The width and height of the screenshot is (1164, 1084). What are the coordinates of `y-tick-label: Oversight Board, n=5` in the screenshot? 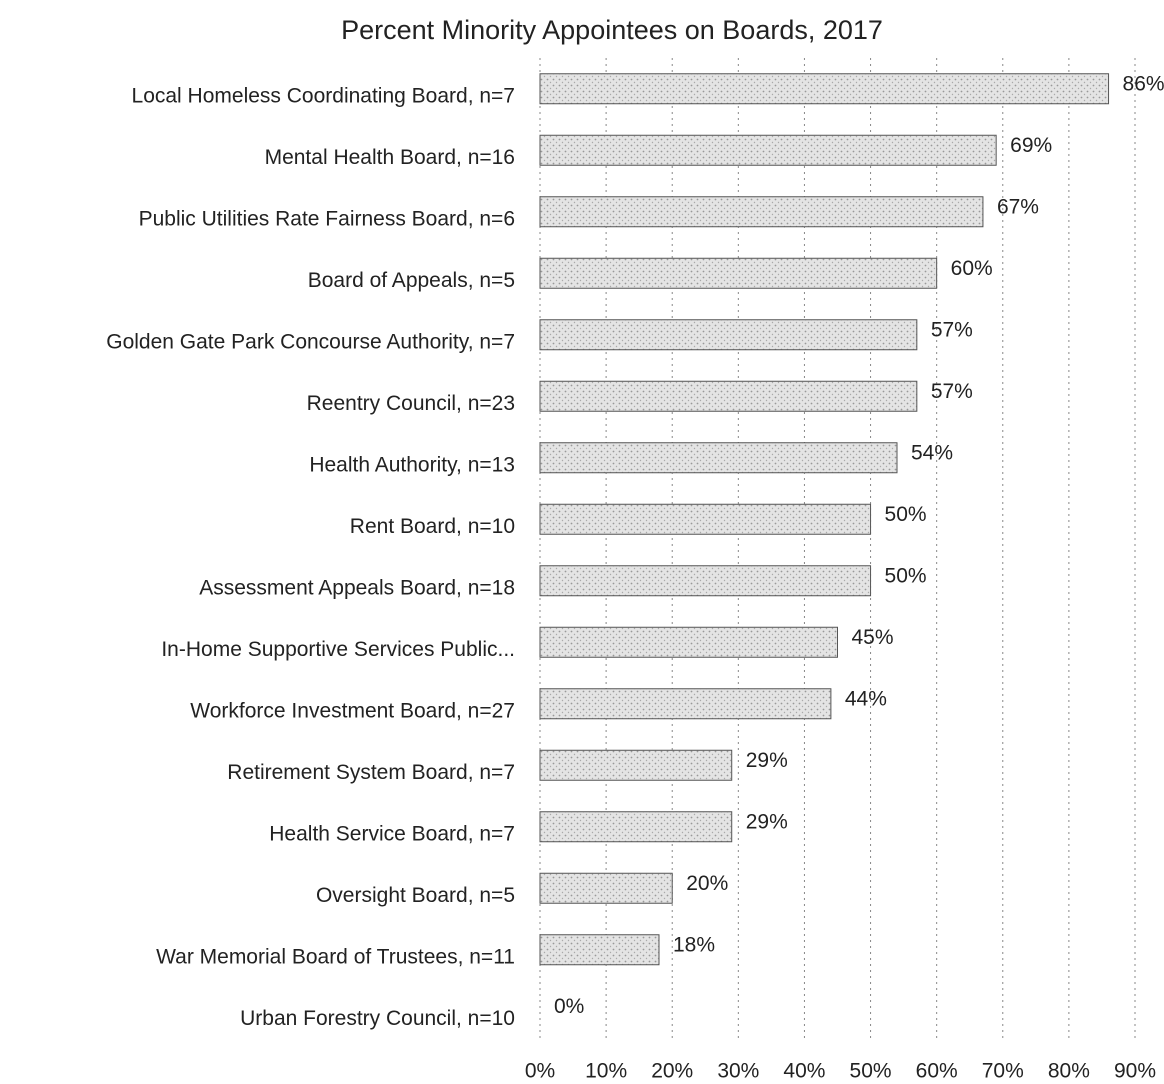 It's located at (415, 895).